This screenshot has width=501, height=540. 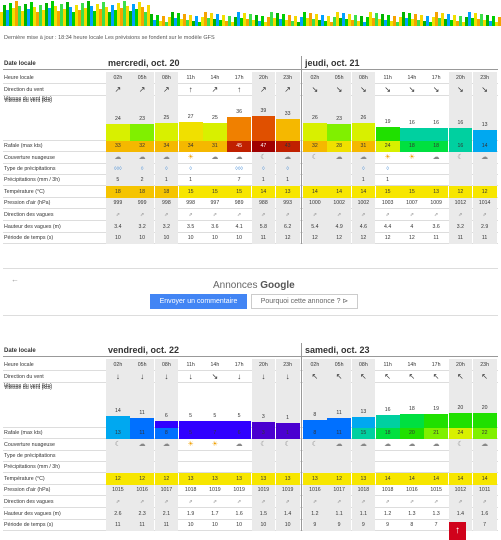 What do you see at coordinates (339, 514) in the screenshot?
I see `wave-height-cell: 1.1` at bounding box center [339, 514].